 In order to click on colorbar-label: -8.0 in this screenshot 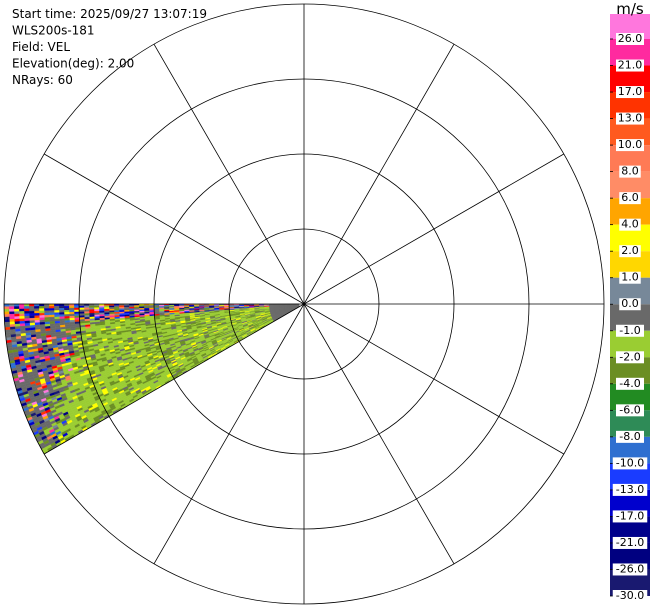, I will do `click(629, 436)`.